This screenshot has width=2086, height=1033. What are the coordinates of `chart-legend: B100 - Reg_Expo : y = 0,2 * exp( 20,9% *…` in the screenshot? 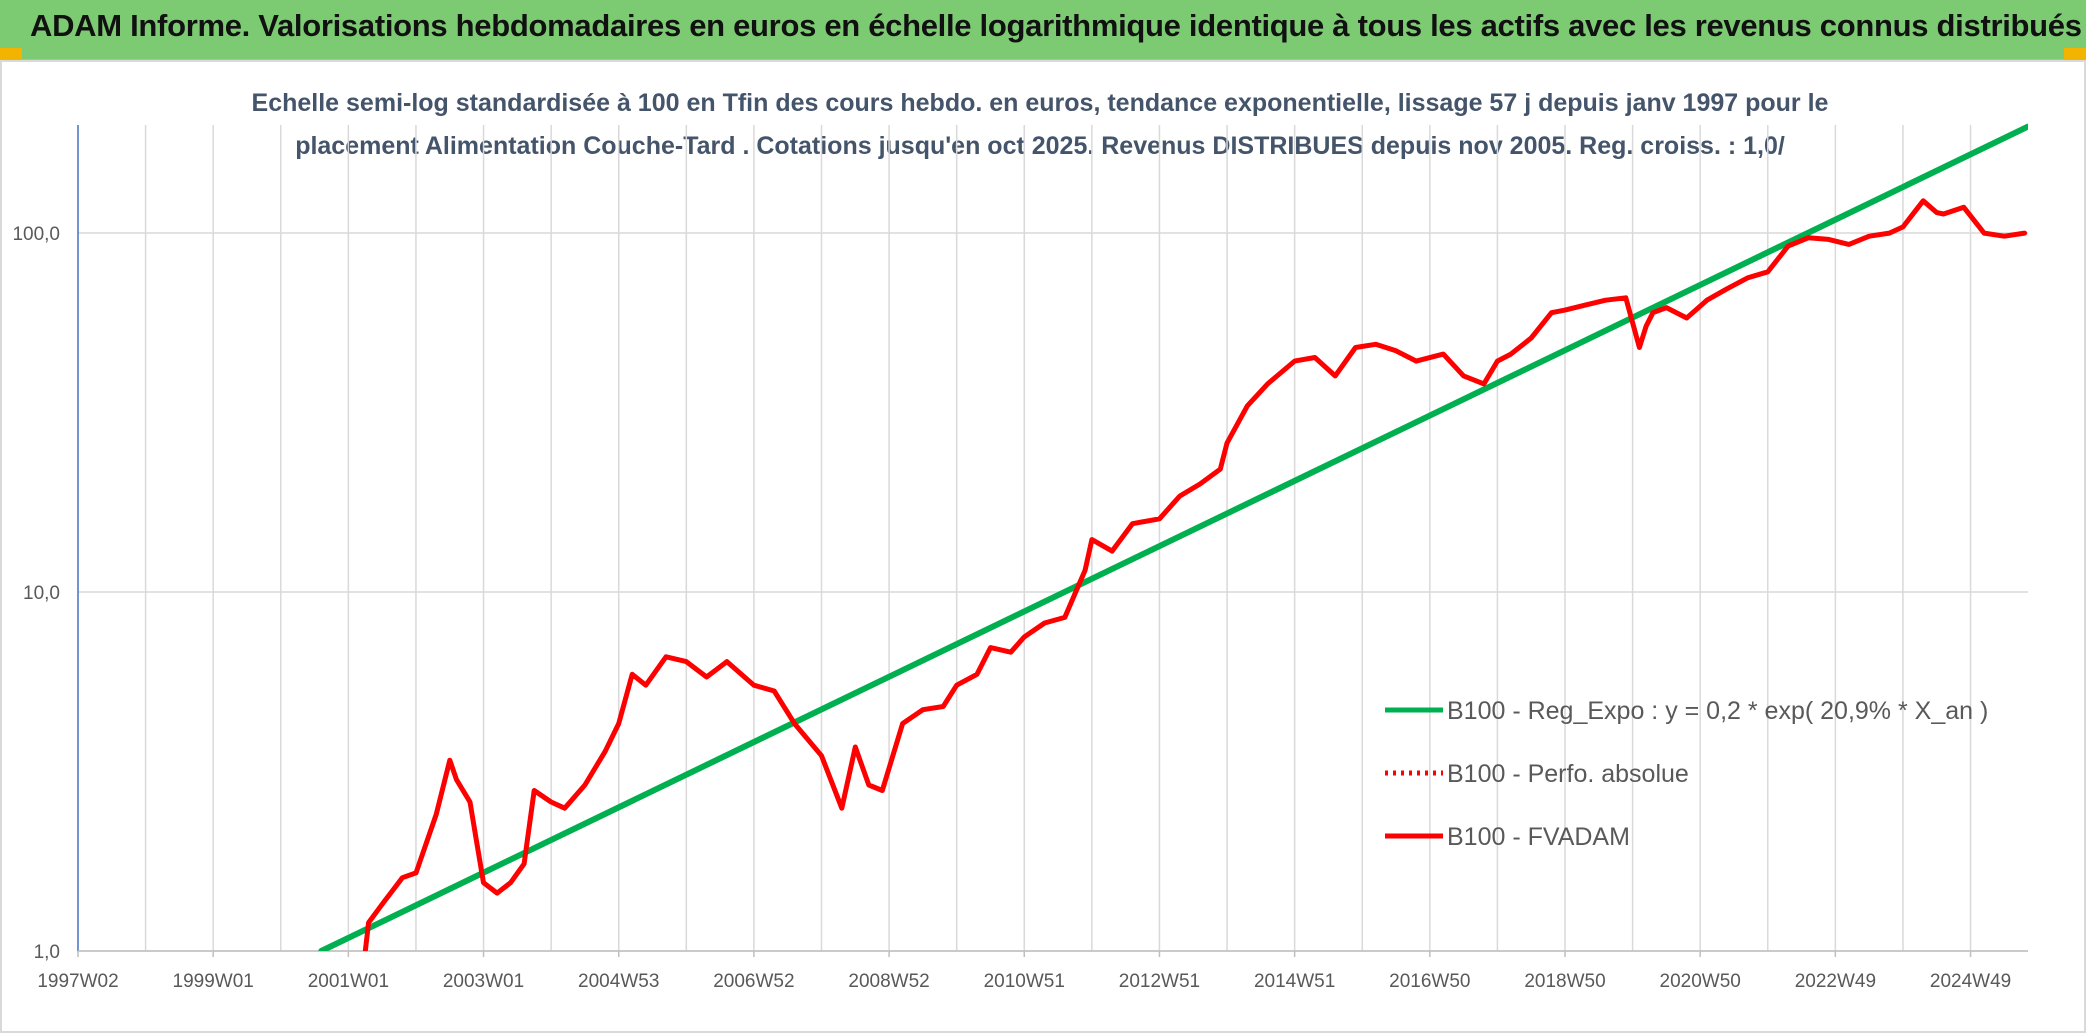 It's located at (1686, 774).